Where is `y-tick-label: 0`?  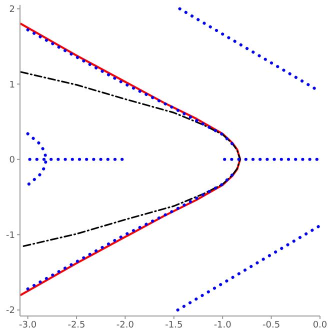 y-tick-label: 0 is located at coordinates (12, 161).